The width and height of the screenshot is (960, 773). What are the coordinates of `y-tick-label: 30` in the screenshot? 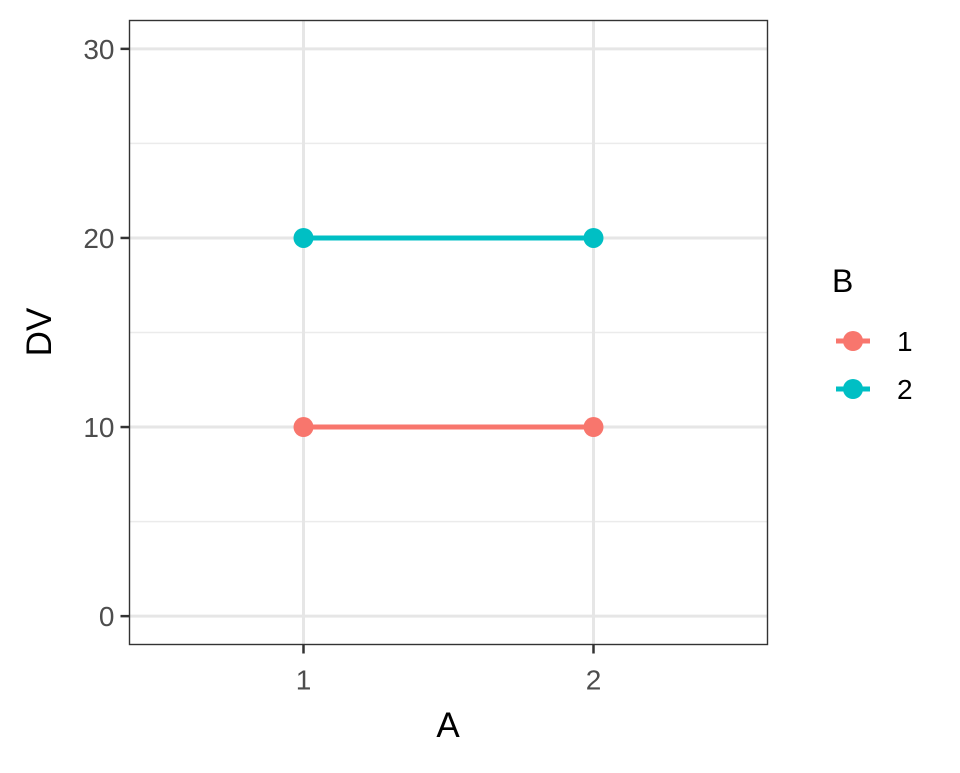 It's located at (98, 49).